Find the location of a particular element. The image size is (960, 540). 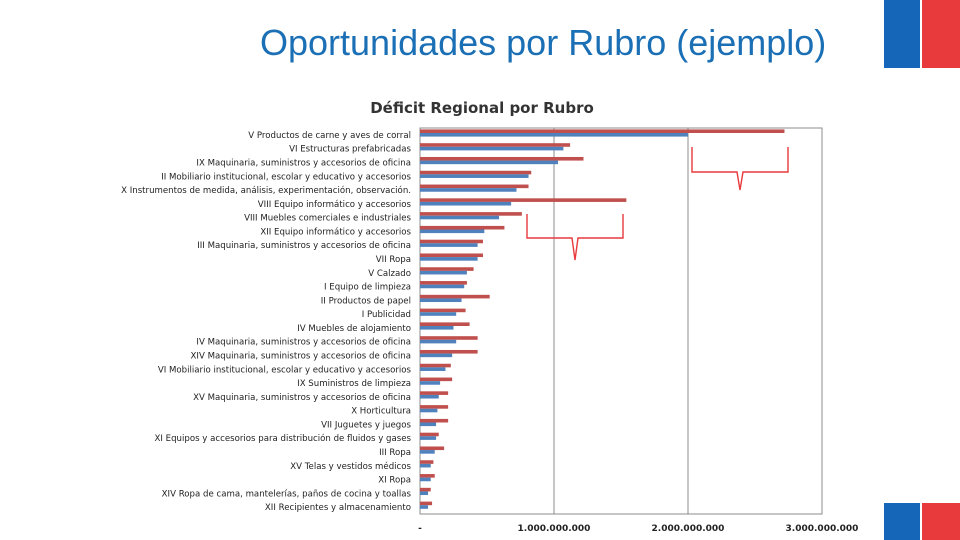

category-label: XII Recipientes y almacenamiento is located at coordinates (338, 508).